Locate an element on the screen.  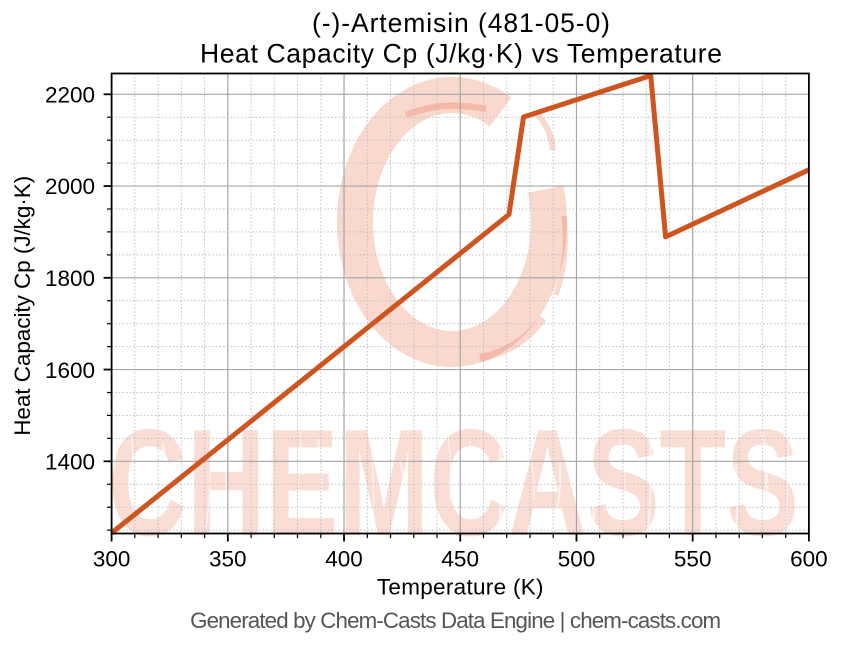
svg-text: 500 is located at coordinates (577, 559).